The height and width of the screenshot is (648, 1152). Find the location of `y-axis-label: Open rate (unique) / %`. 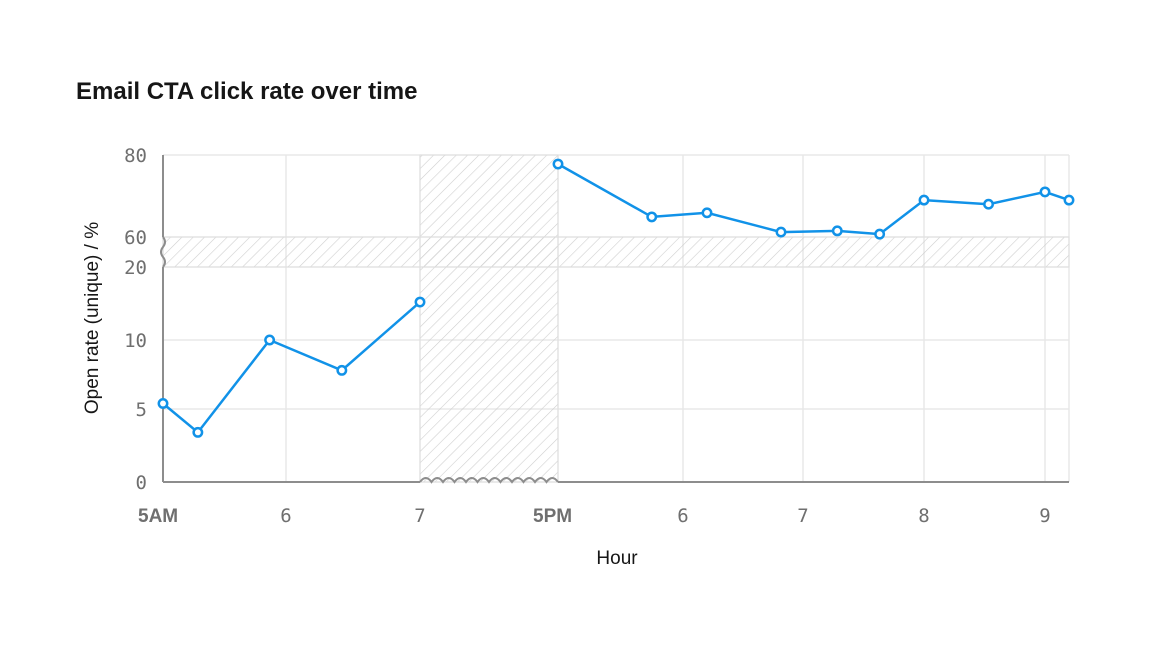

y-axis-label: Open rate (unique) / % is located at coordinates (92, 318).